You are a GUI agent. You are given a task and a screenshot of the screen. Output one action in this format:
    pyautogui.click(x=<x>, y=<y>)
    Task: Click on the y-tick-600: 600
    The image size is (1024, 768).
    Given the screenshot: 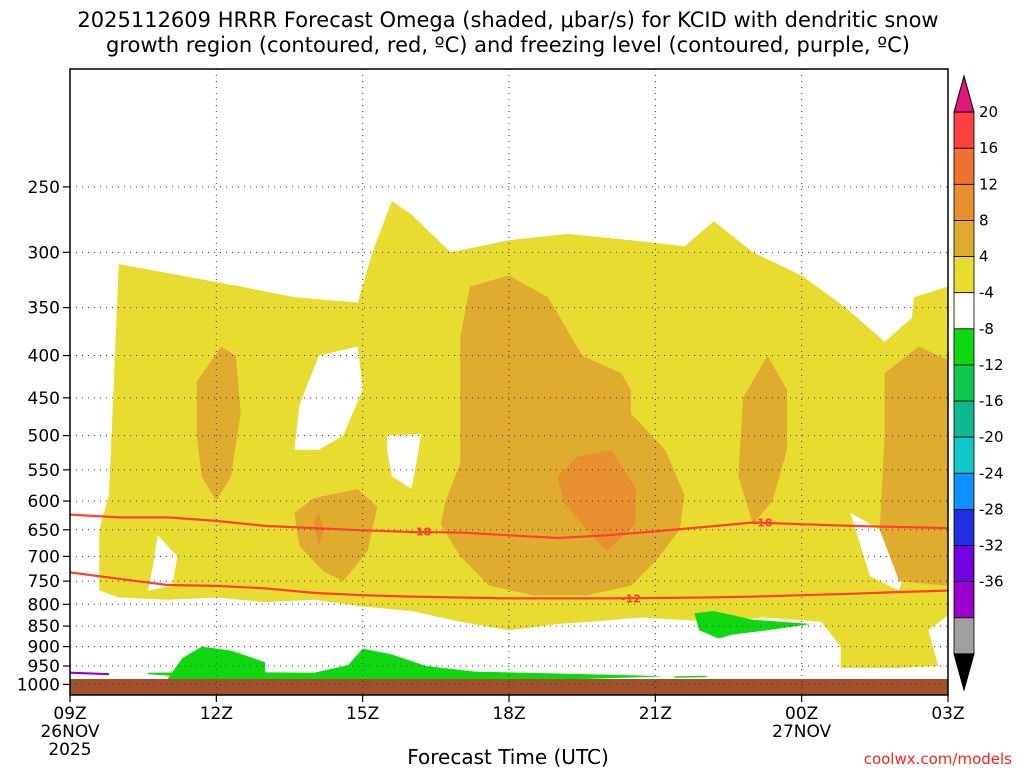 What is the action you would take?
    pyautogui.click(x=44, y=502)
    